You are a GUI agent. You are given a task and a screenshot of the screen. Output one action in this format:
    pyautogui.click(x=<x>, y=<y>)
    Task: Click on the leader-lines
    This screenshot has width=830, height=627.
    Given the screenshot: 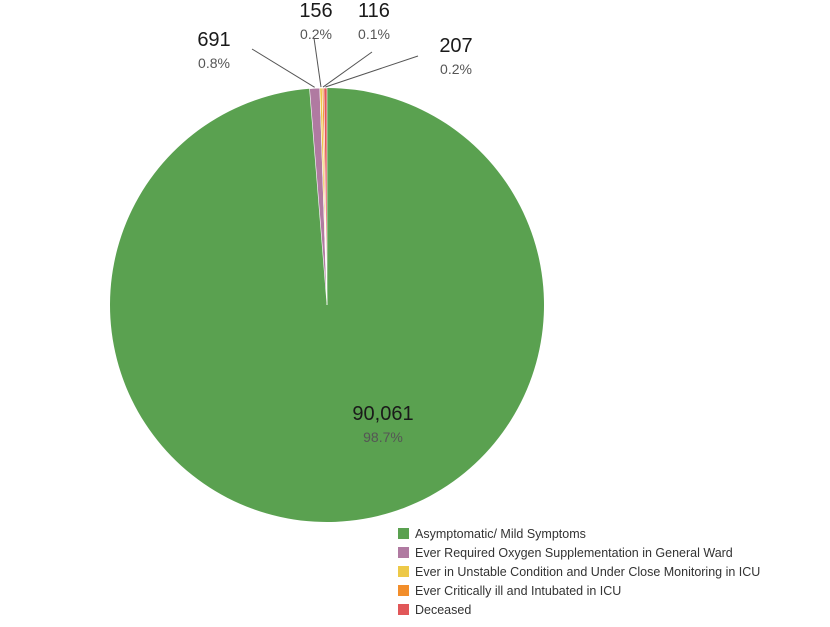 What is the action you would take?
    pyautogui.click(x=335, y=62)
    